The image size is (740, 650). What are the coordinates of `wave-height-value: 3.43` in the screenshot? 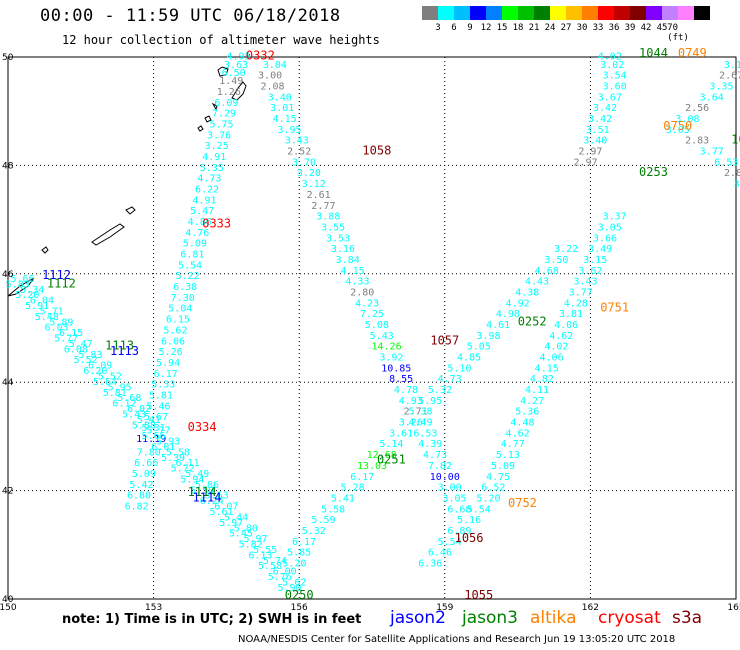 It's located at (585, 282).